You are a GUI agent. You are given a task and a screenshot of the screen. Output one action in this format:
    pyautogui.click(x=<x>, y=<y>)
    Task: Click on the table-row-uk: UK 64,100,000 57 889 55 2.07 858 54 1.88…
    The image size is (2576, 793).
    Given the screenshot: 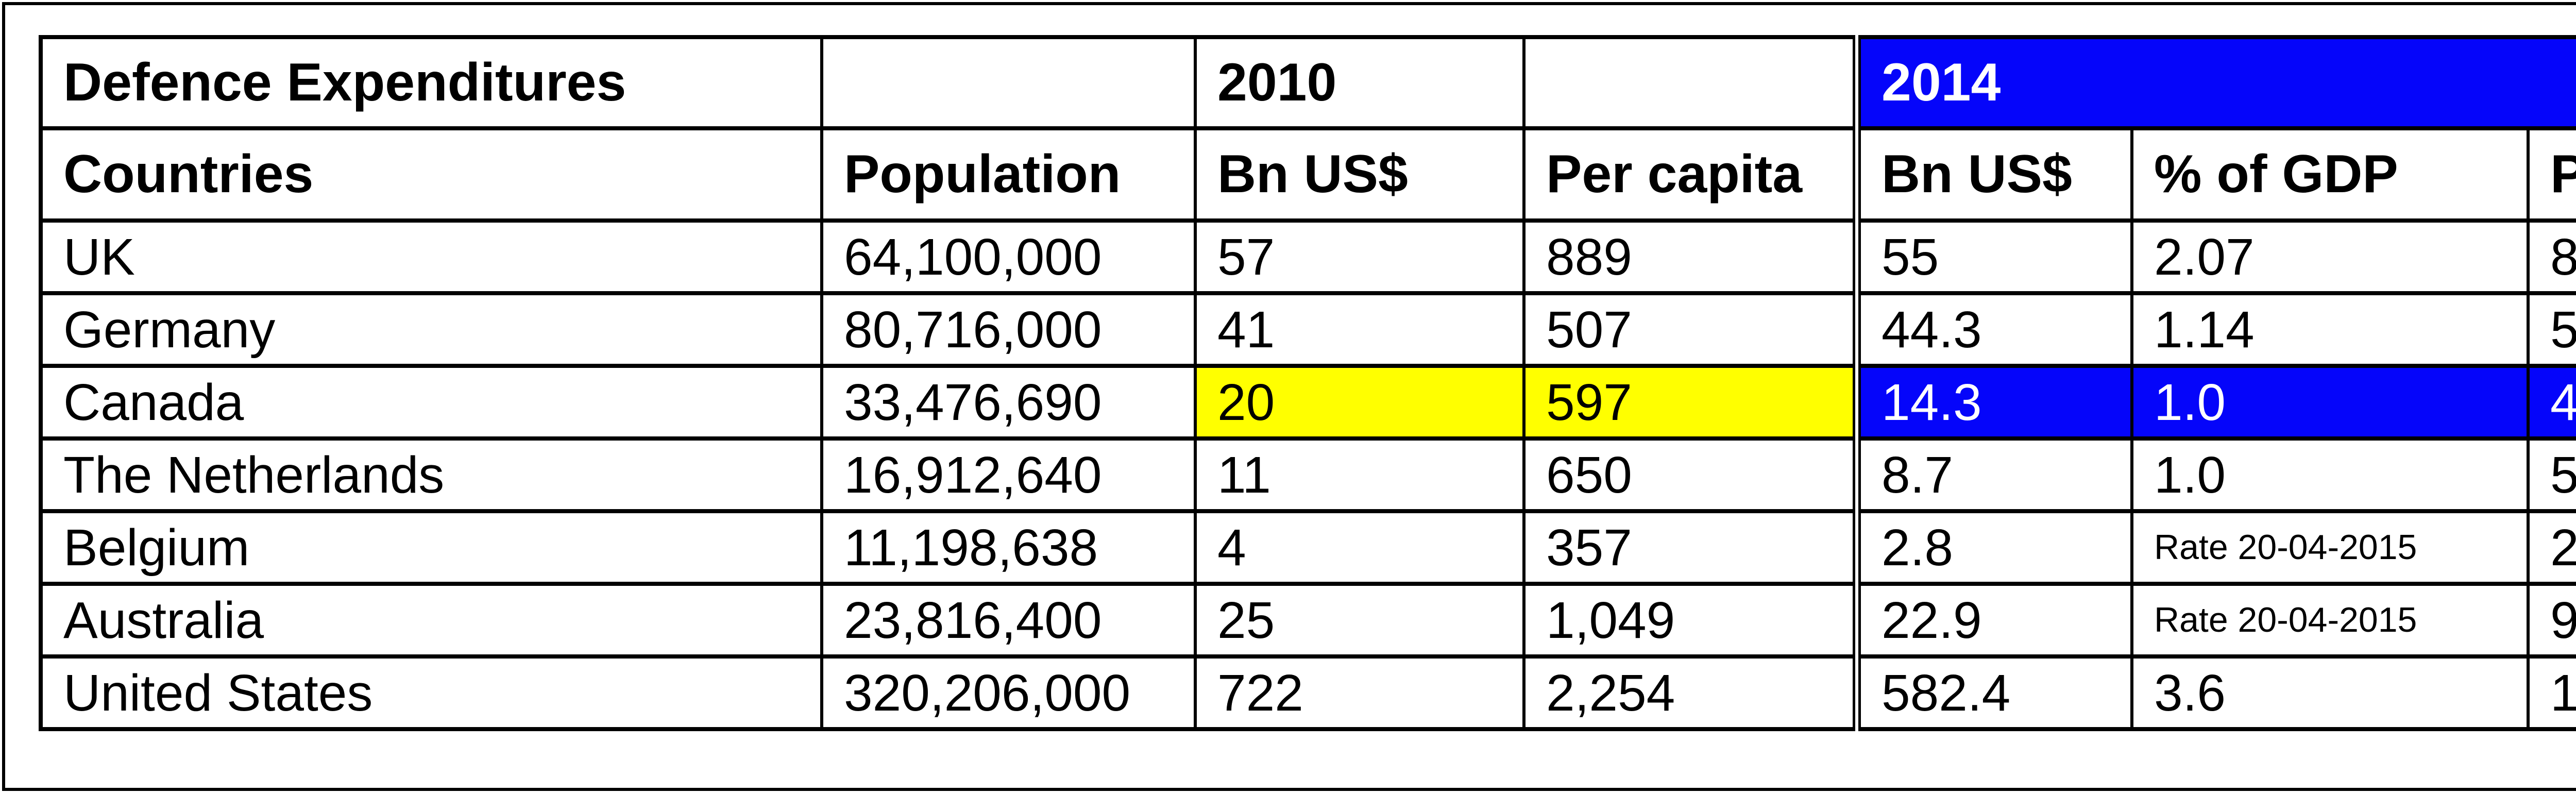 What is the action you would take?
    pyautogui.click(x=1307, y=257)
    